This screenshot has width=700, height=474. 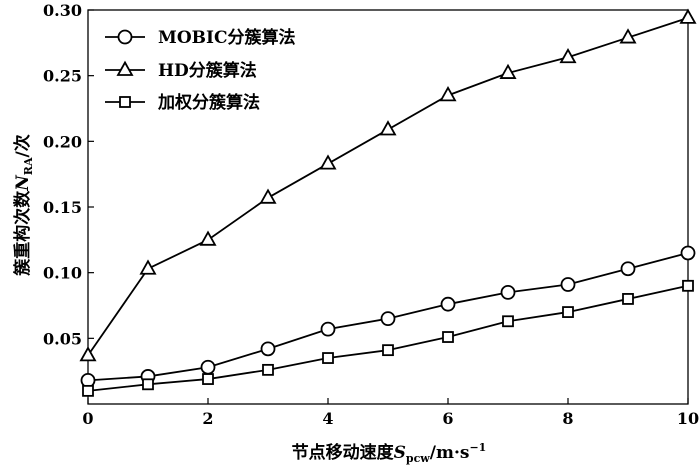 What do you see at coordinates (207, 70) in the screenshot?
I see `legend-label-hd: HD分簇算法` at bounding box center [207, 70].